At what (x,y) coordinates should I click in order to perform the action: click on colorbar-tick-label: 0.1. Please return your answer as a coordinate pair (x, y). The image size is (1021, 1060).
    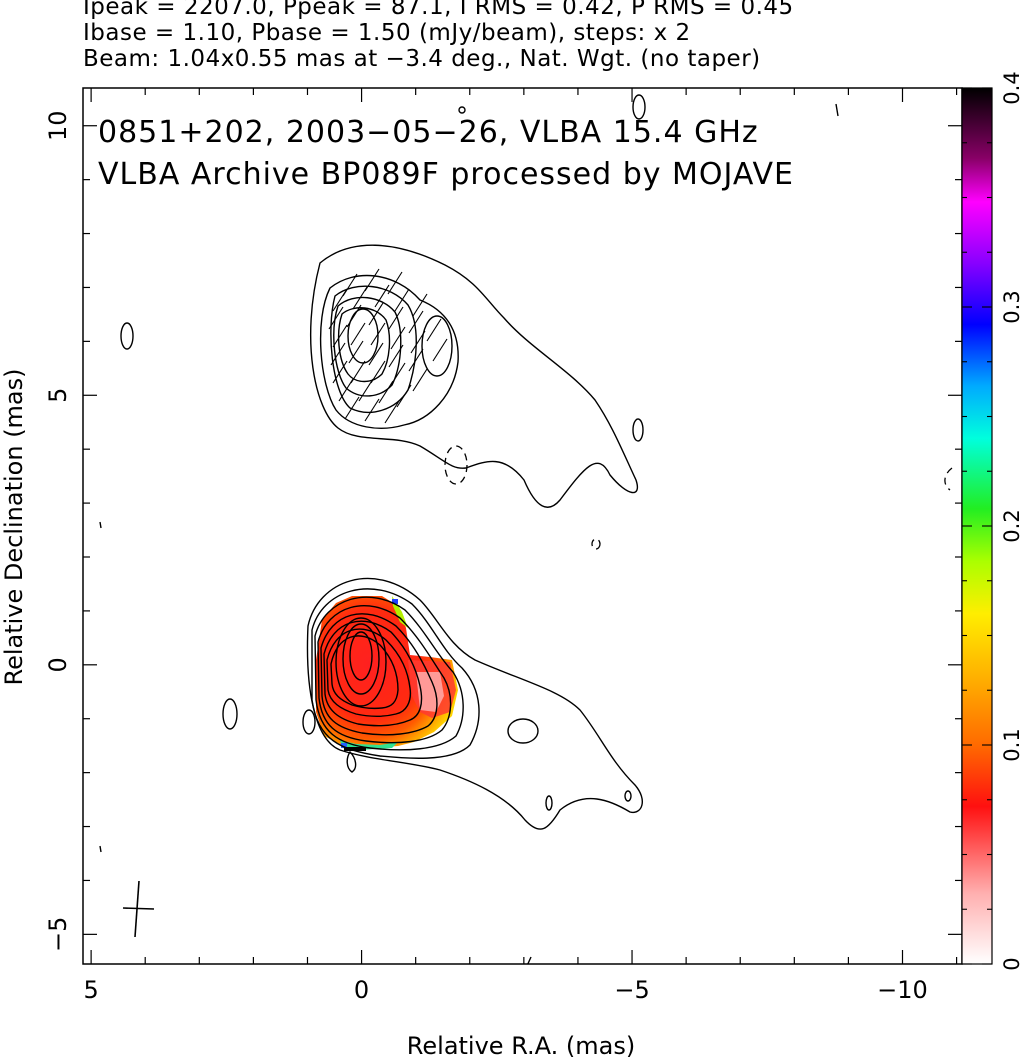
    Looking at the image, I should click on (1010, 744).